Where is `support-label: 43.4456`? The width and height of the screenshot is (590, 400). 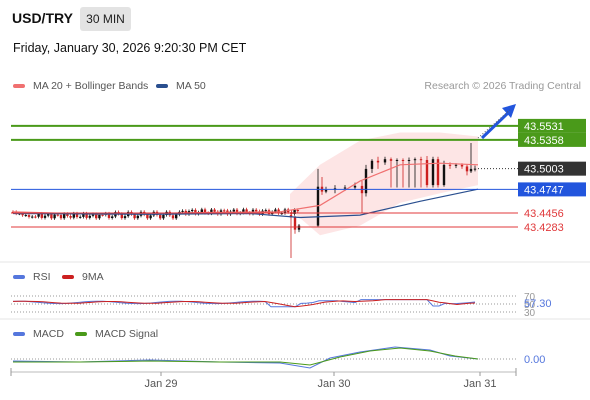
support-label: 43.4456 is located at coordinates (544, 214).